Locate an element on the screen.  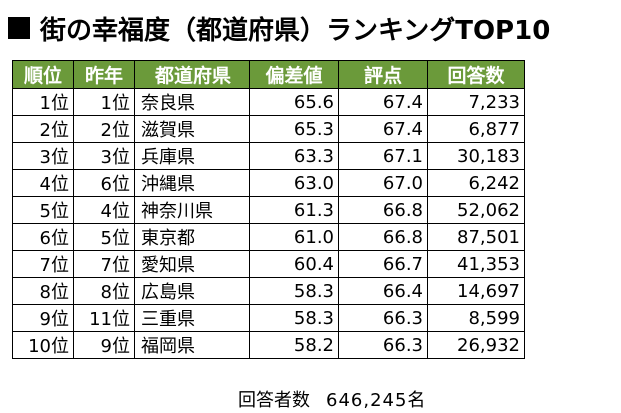
cell-score: 66.7 is located at coordinates (383, 264).